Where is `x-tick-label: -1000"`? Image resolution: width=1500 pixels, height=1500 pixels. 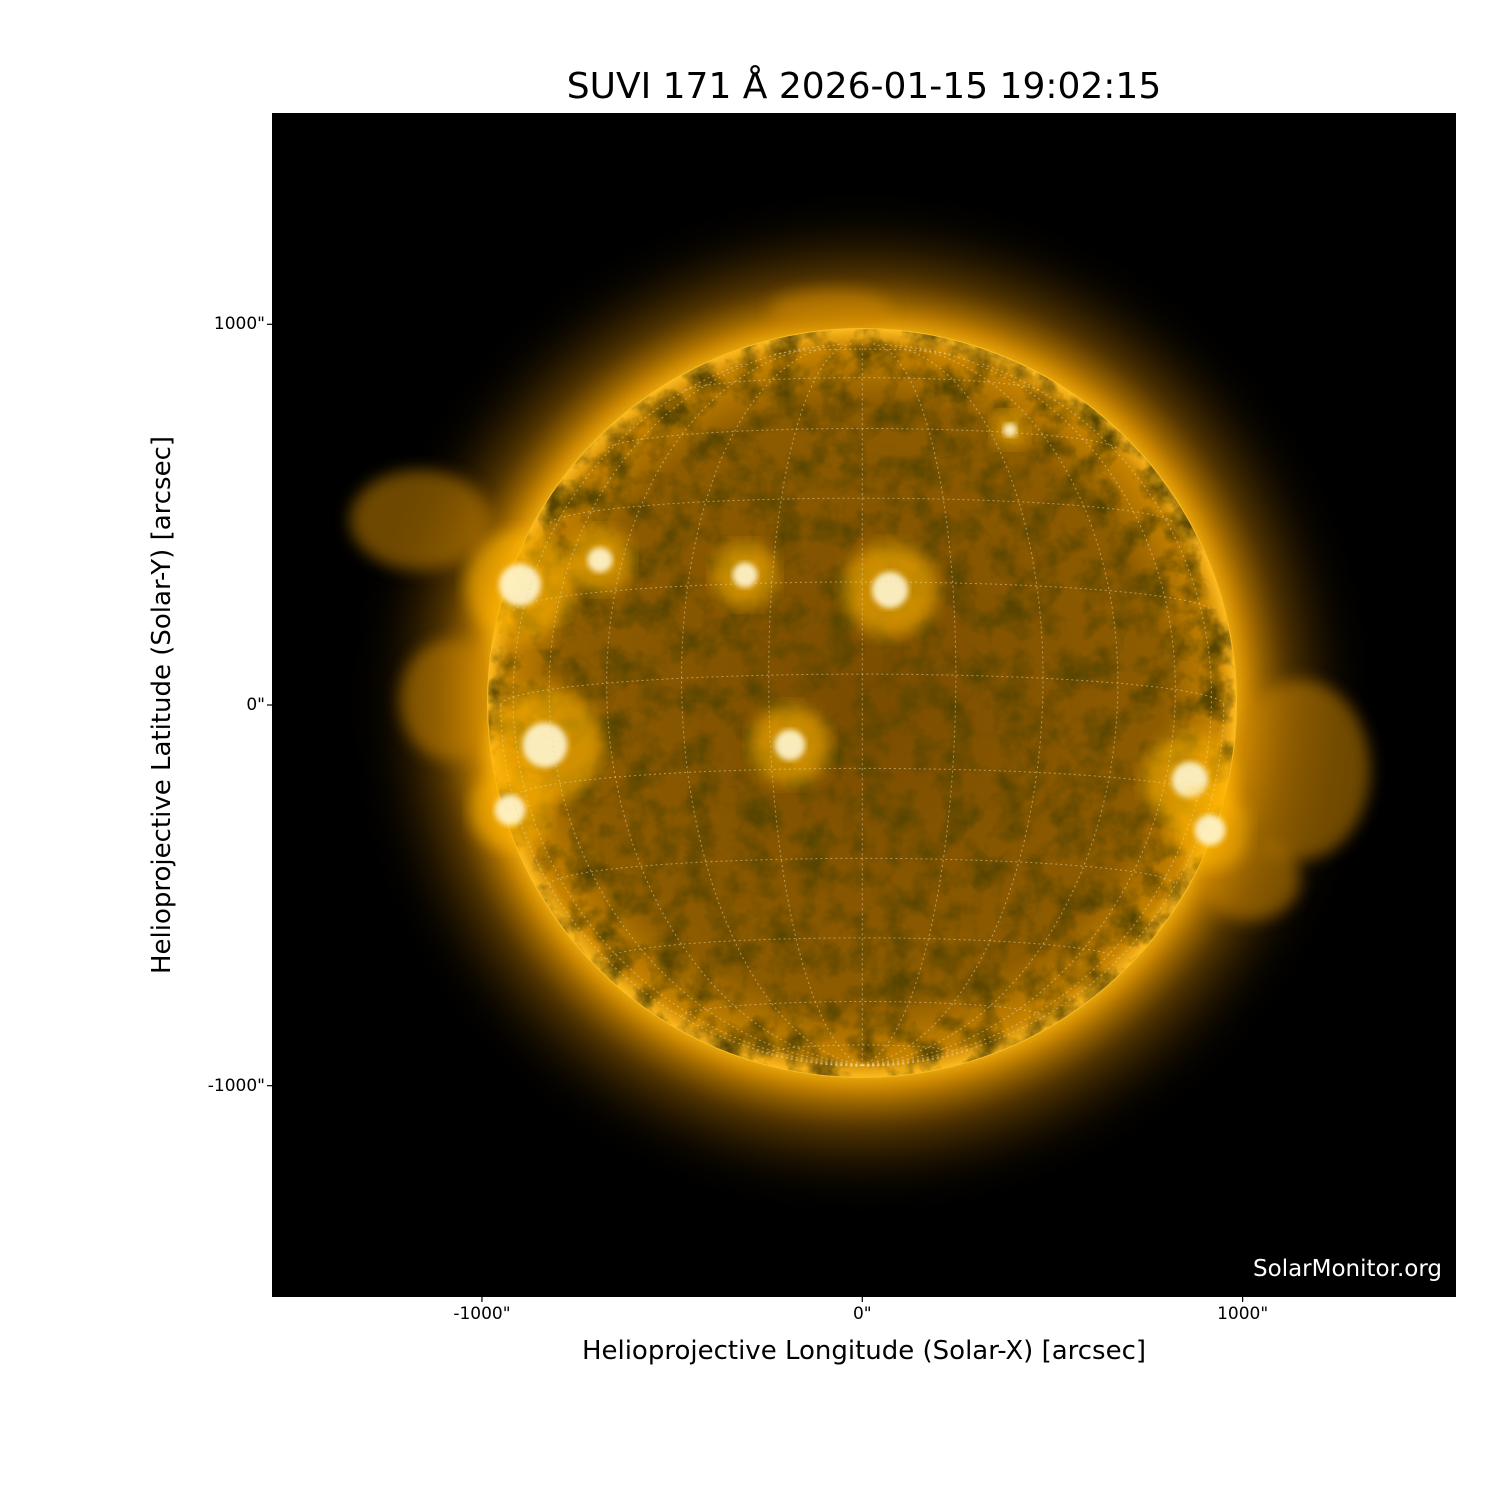 x-tick-label: -1000" is located at coordinates (482, 1314).